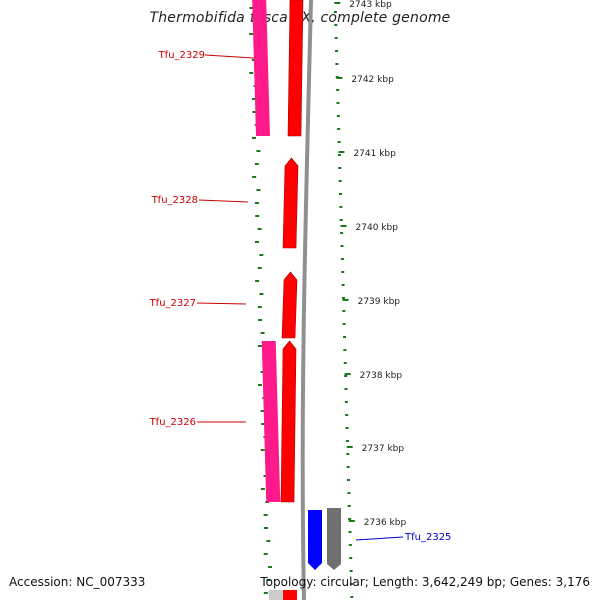 This screenshot has width=600, height=600. What do you see at coordinates (306, 300) in the screenshot?
I see `genome-backbone` at bounding box center [306, 300].